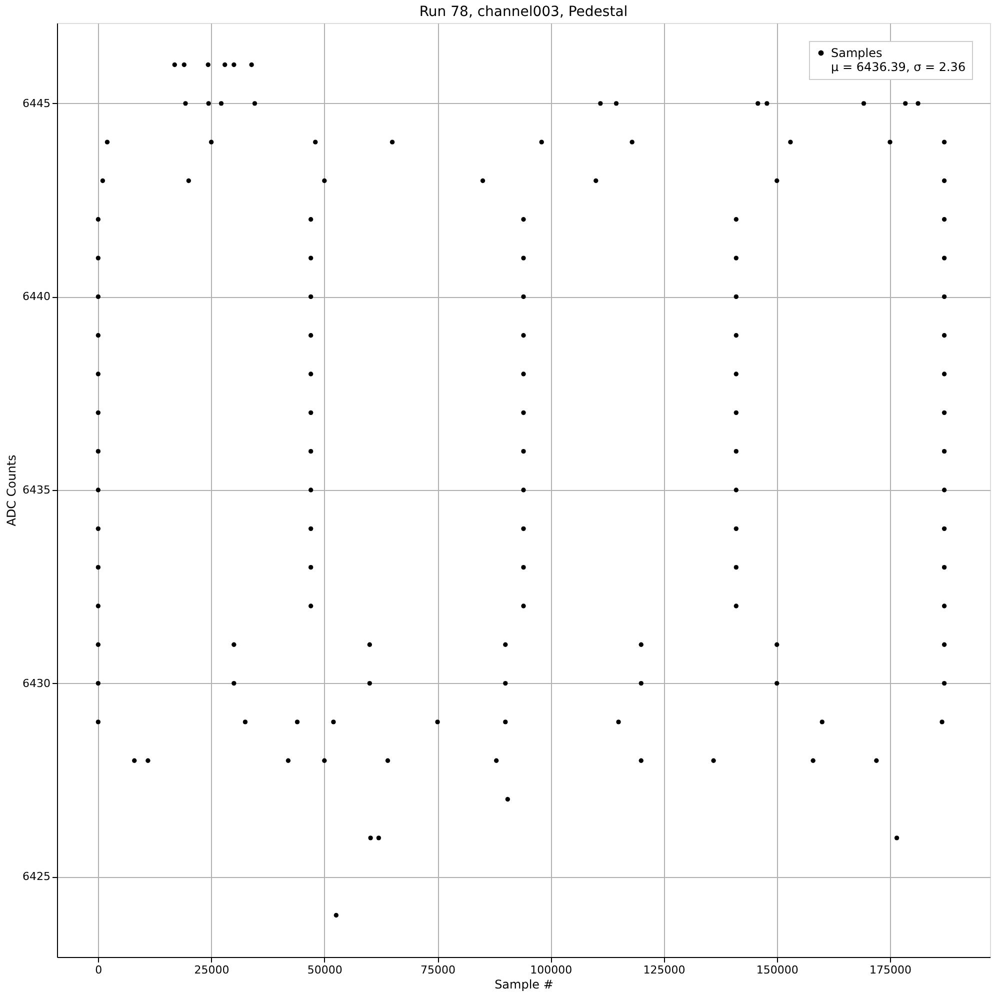 This screenshot has width=1000, height=1000. Describe the element at coordinates (36, 297) in the screenshot. I see `y-tick-label: 6440` at that location.